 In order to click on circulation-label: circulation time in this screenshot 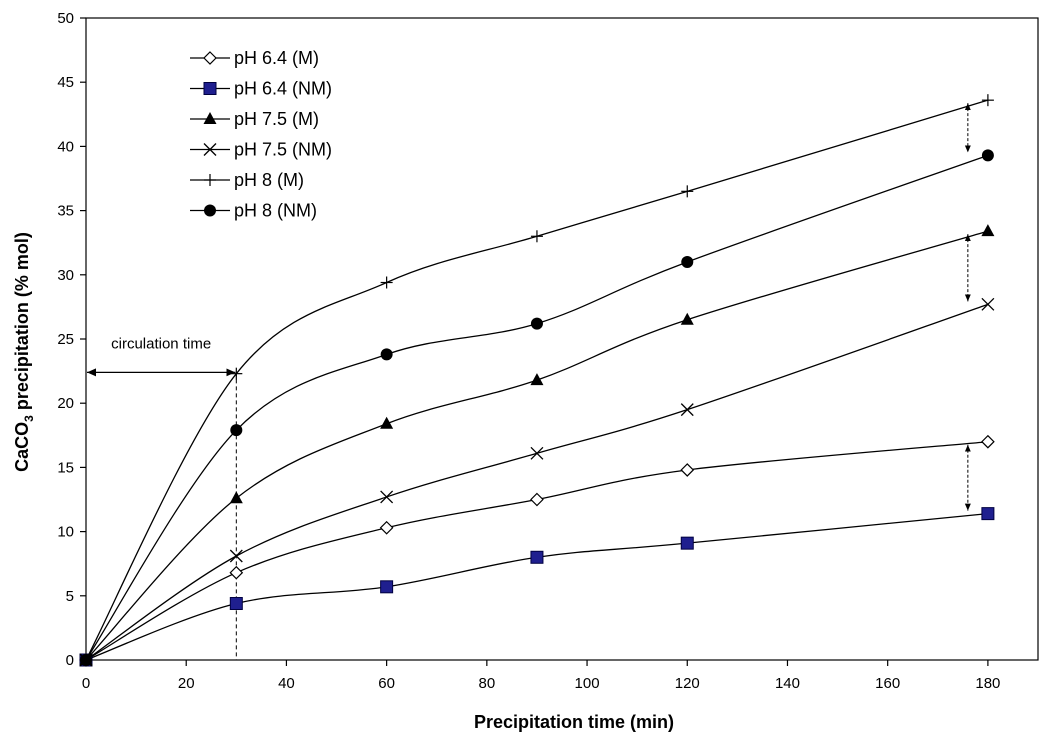, I will do `click(161, 343)`.